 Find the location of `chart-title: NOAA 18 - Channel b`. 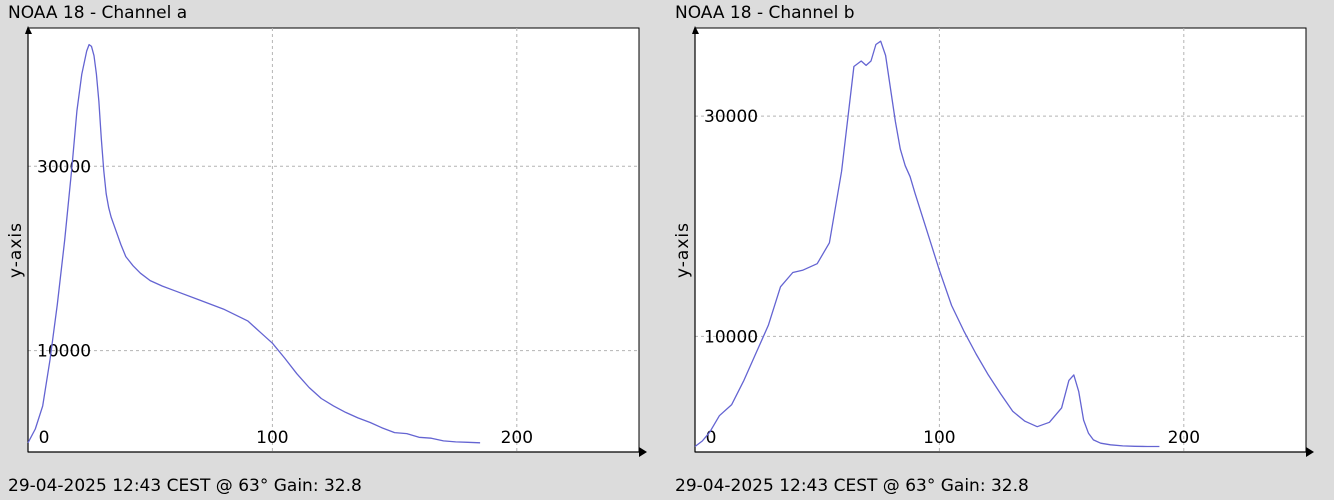

chart-title: NOAA 18 - Channel b is located at coordinates (765, 13).